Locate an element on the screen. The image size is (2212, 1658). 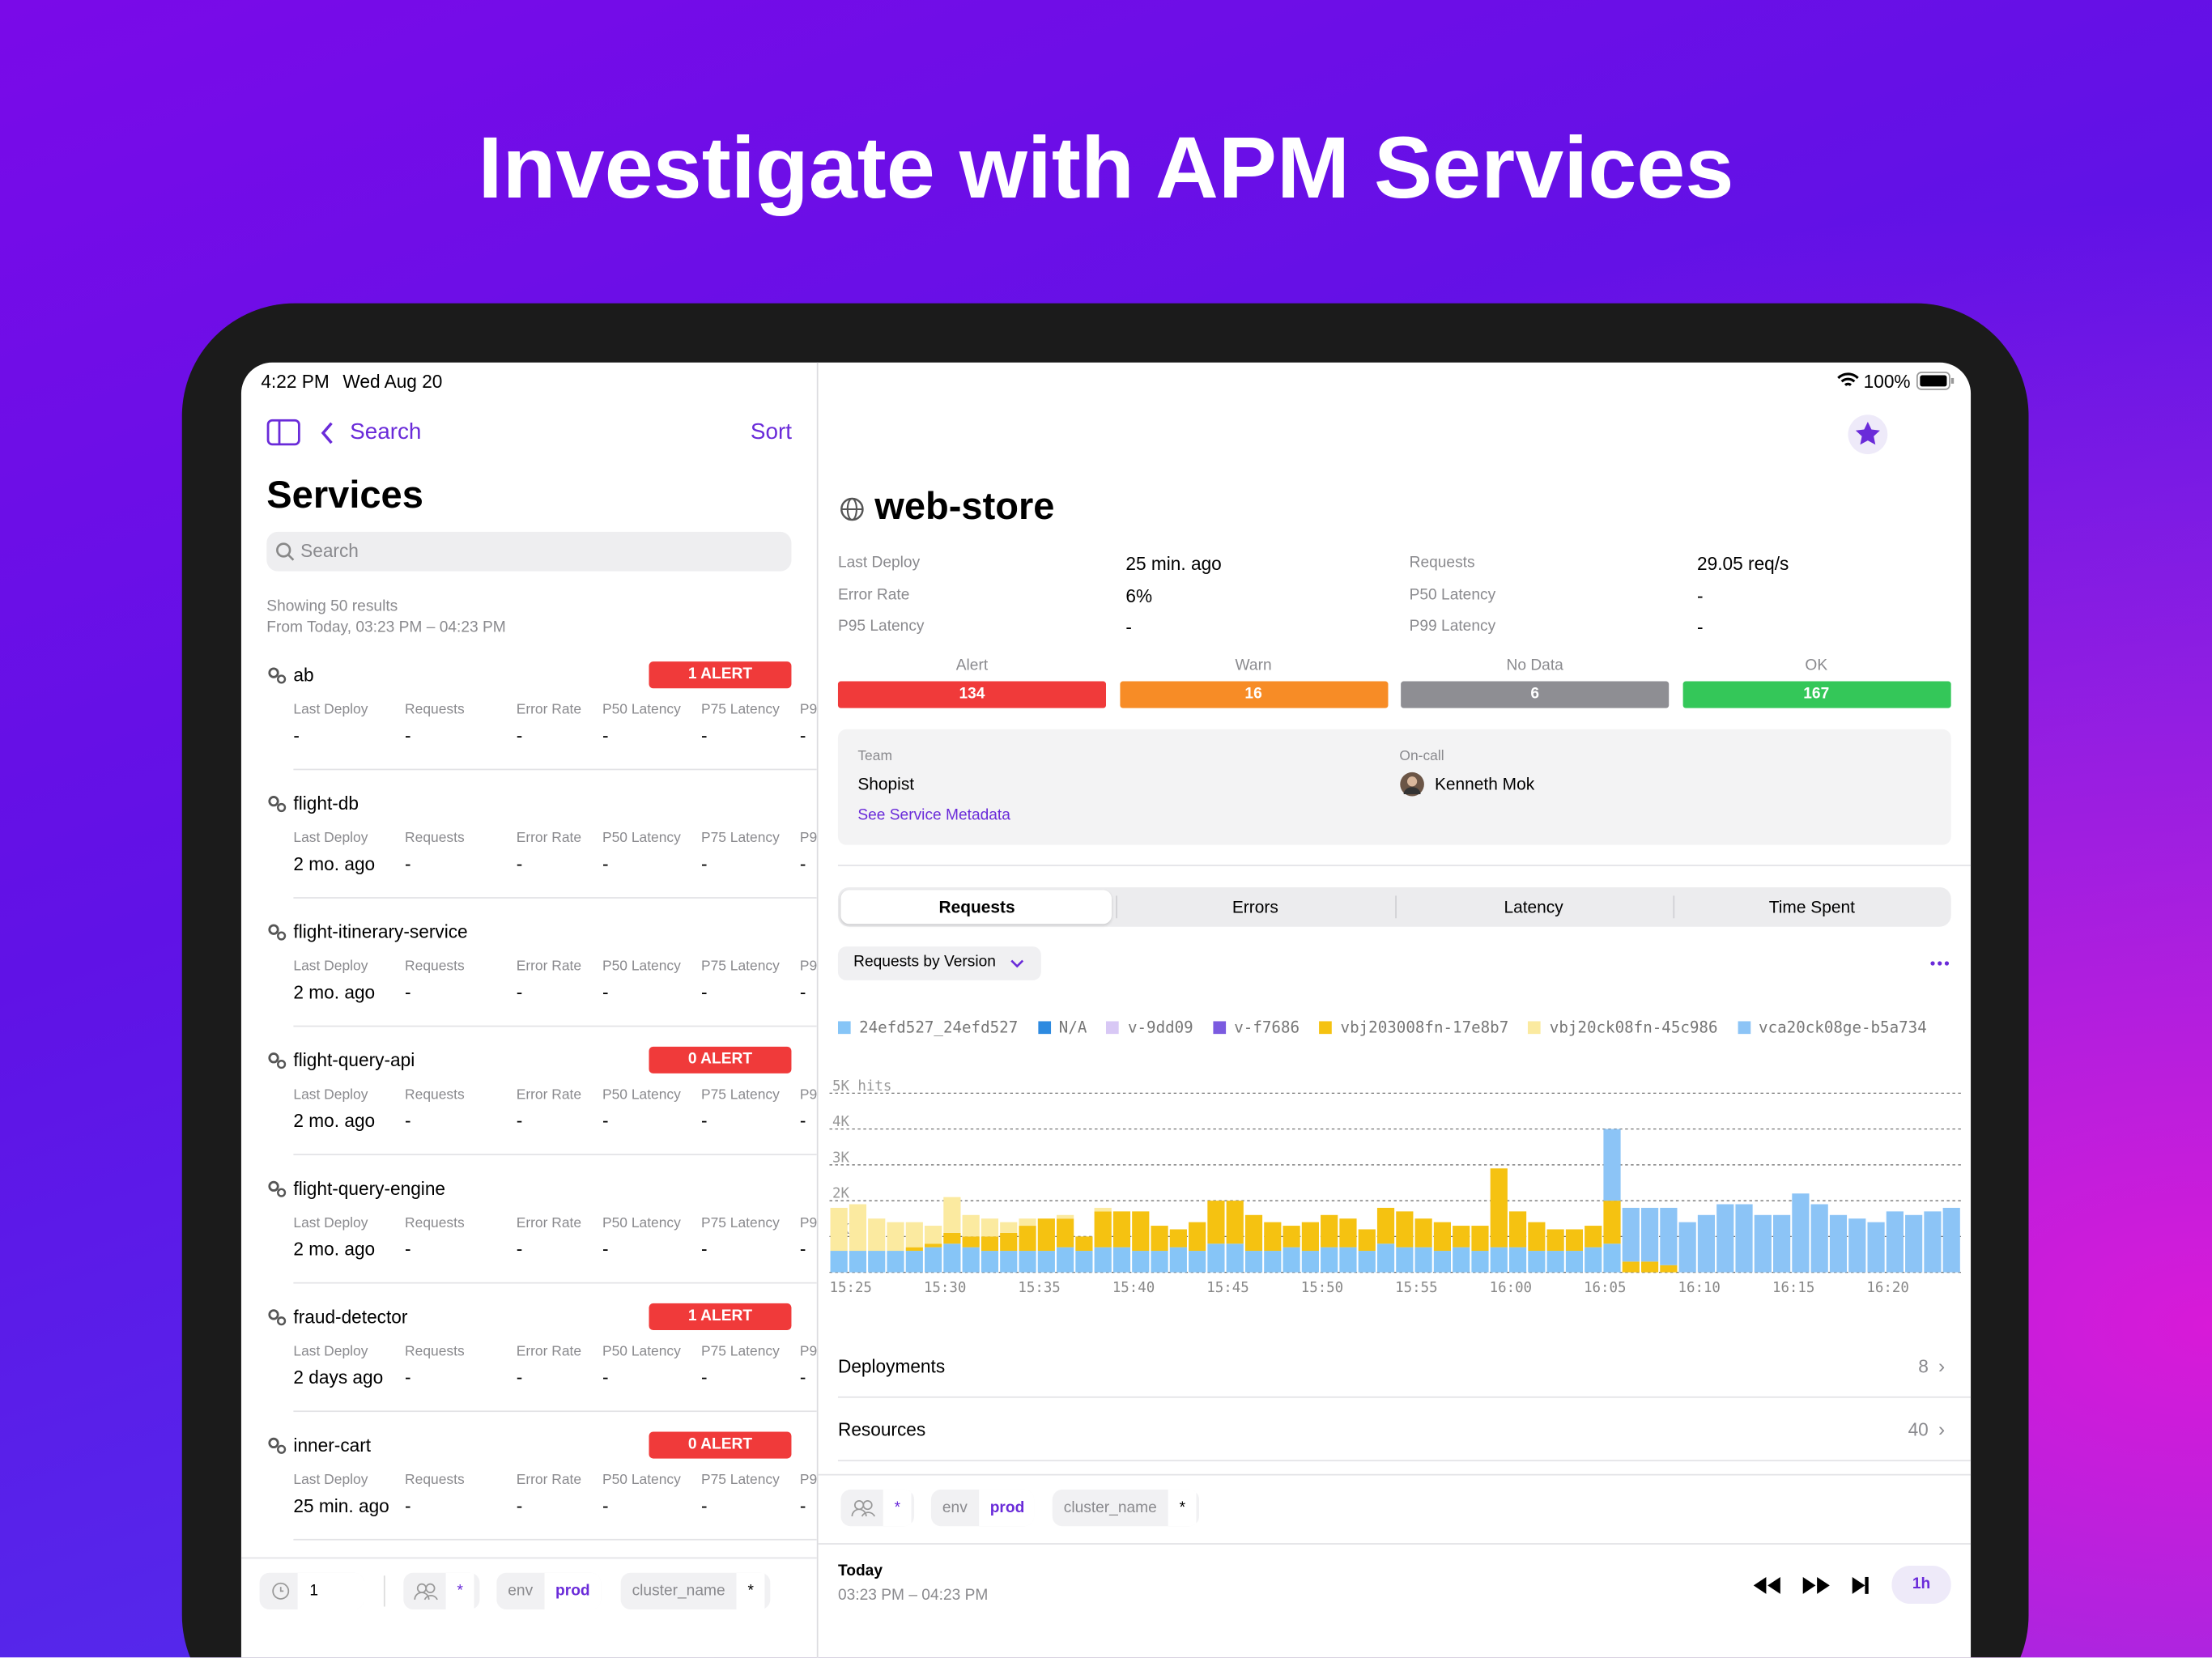
back-chevron is located at coordinates (328, 432).